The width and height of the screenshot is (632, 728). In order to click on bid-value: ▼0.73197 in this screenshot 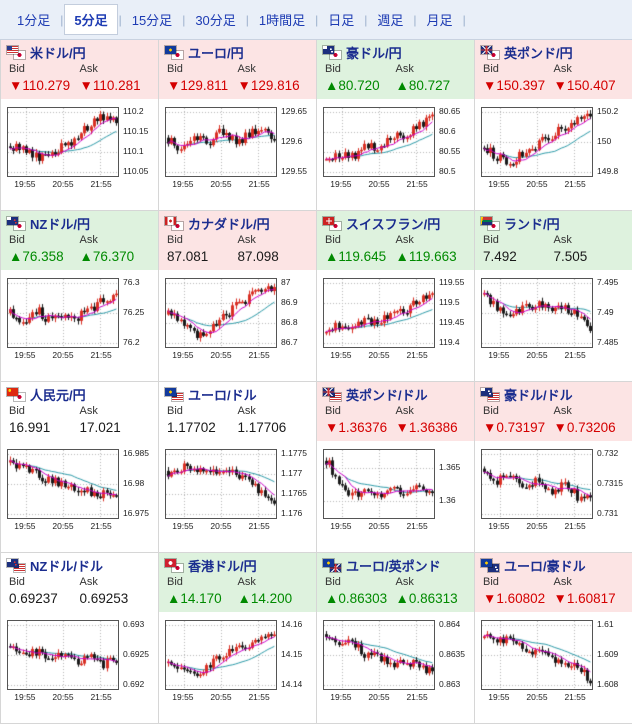, I will do `click(514, 427)`.